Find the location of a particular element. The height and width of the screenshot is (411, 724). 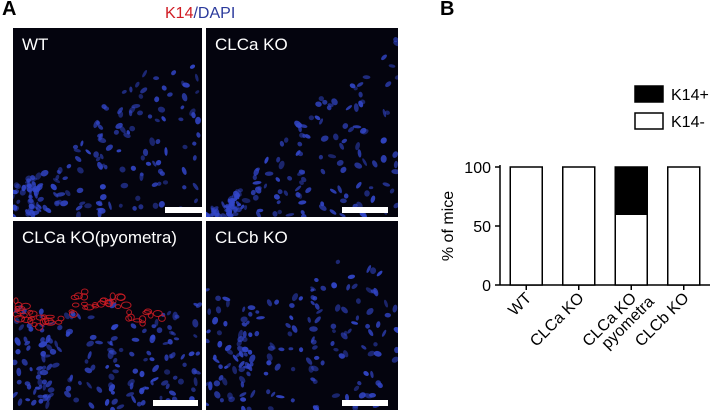

dapi-stain-label: DAPI is located at coordinates (216, 13).